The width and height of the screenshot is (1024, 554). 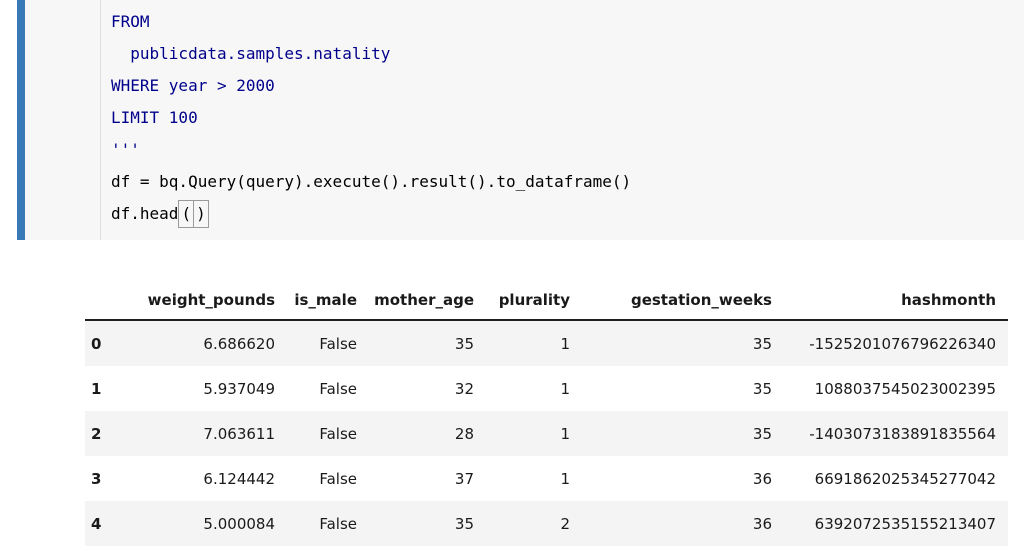 I want to click on cell-mother-age: 37, so click(x=464, y=478).